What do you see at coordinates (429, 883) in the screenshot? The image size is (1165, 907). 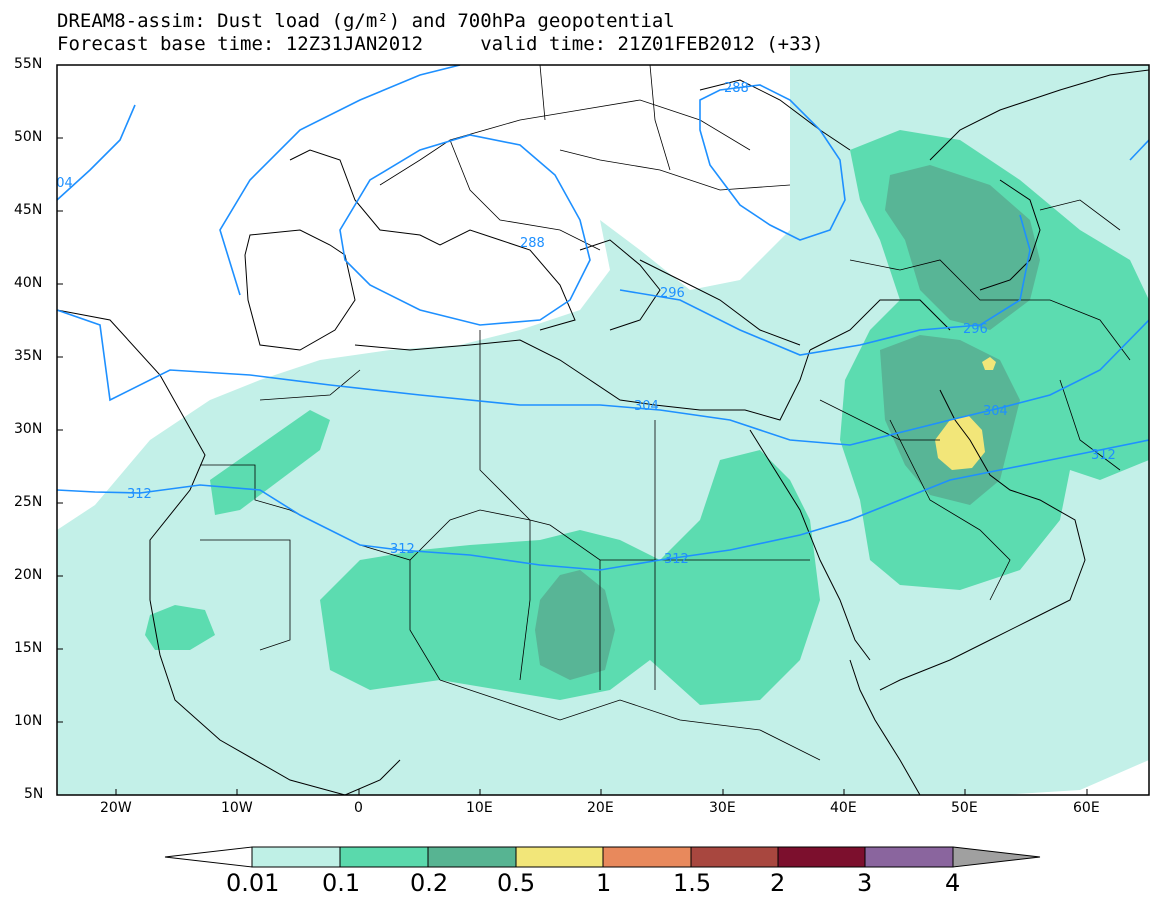 I see `colorbar-label: 0.2` at bounding box center [429, 883].